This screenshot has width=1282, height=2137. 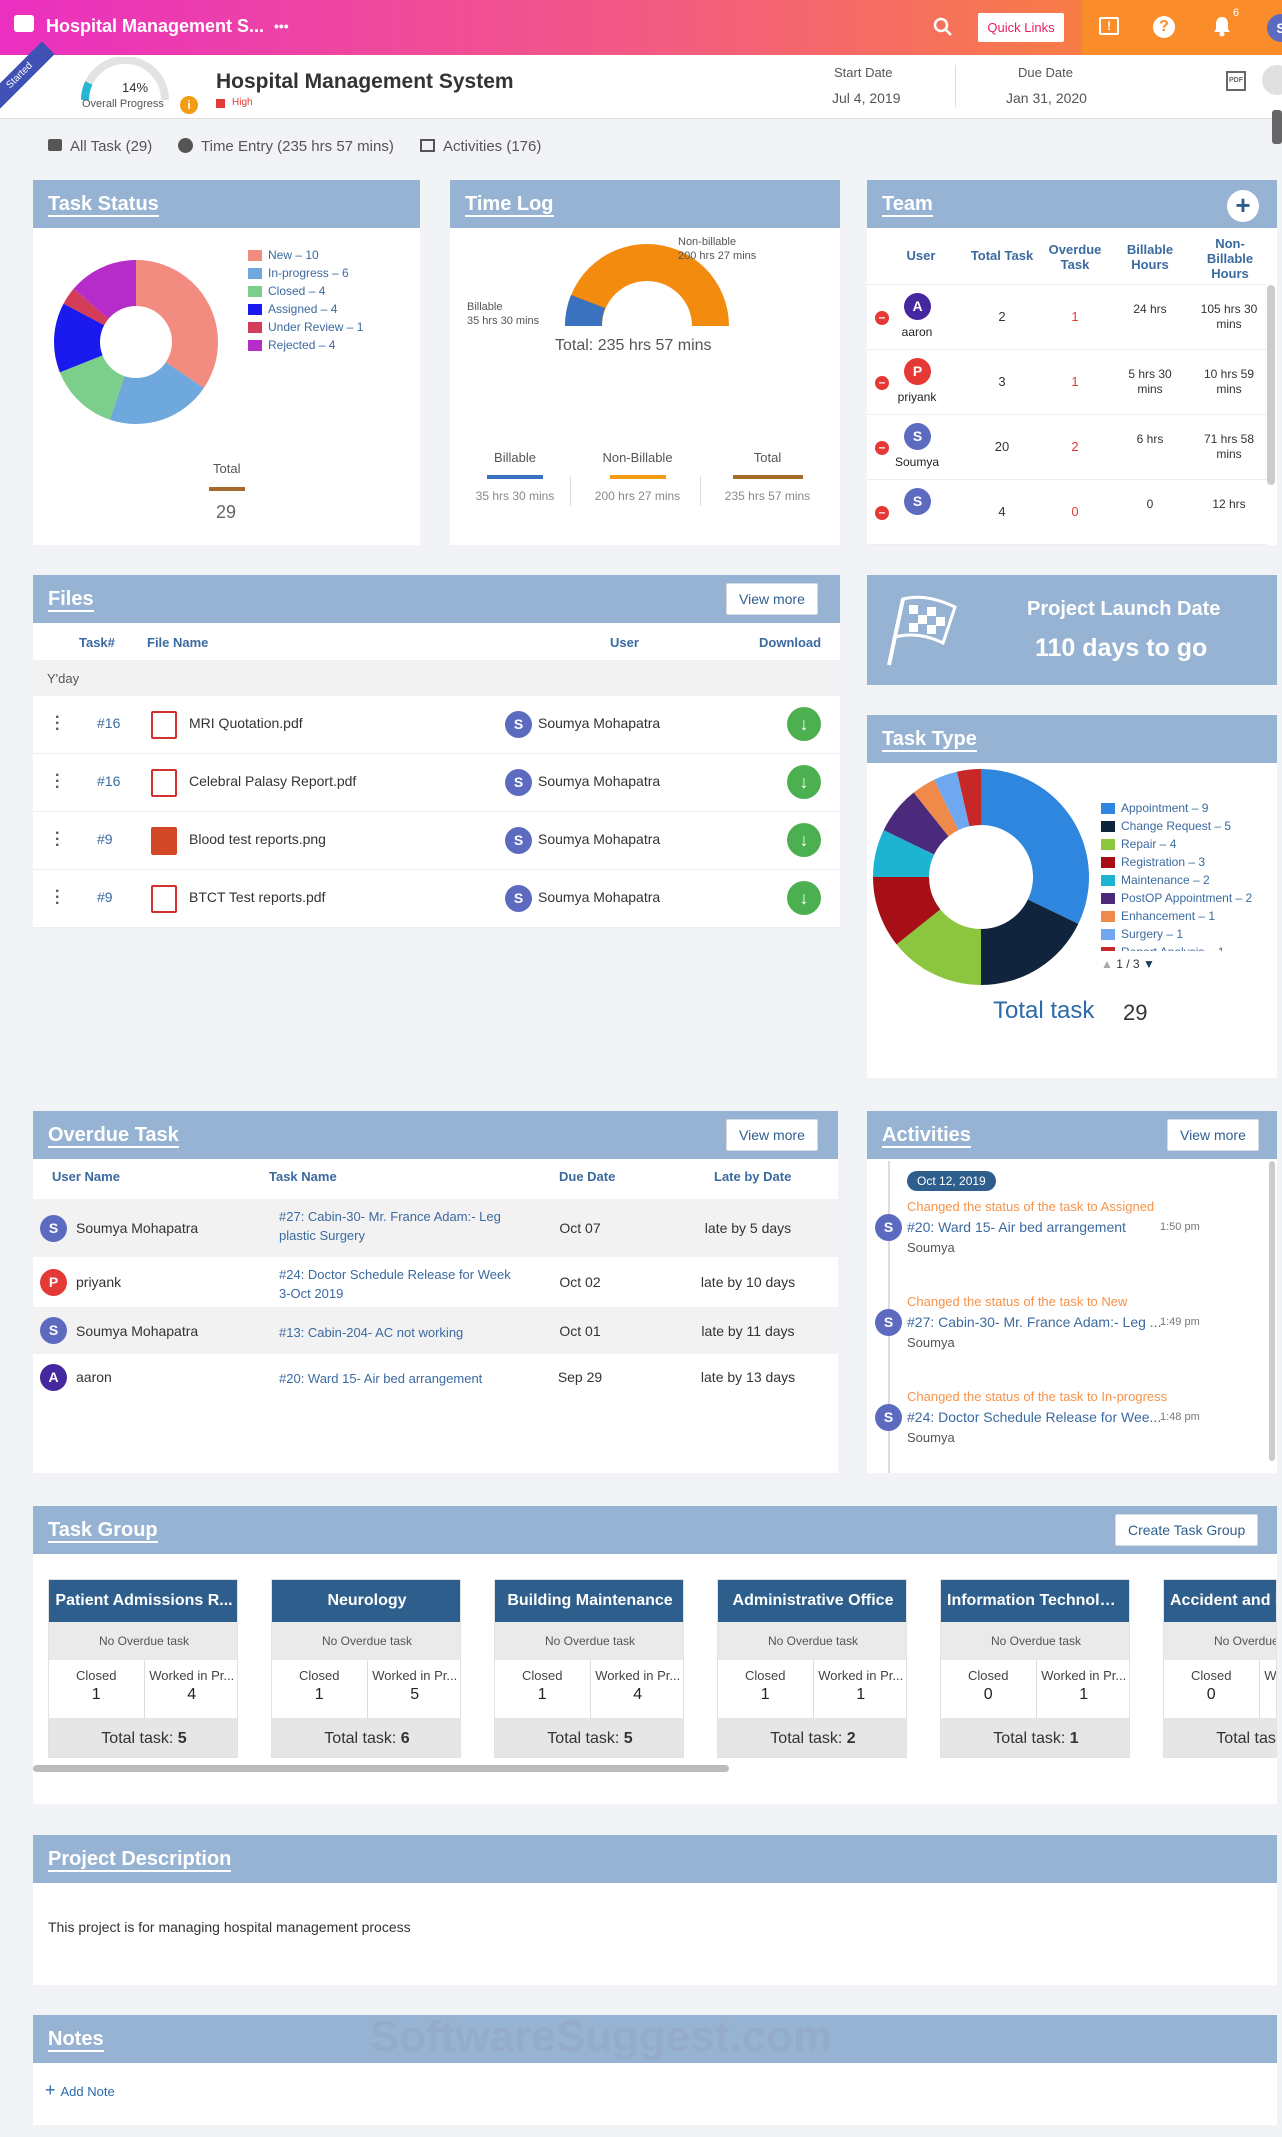 What do you see at coordinates (63, 678) in the screenshot?
I see `group-label: Y'day` at bounding box center [63, 678].